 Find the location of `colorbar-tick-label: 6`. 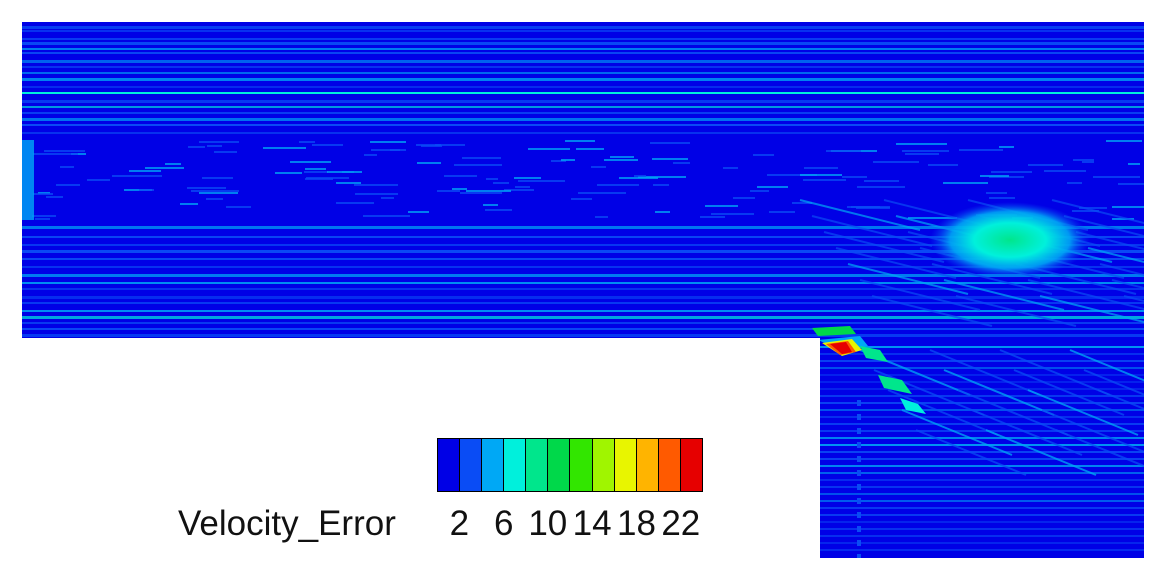

colorbar-tick-label: 6 is located at coordinates (504, 523).